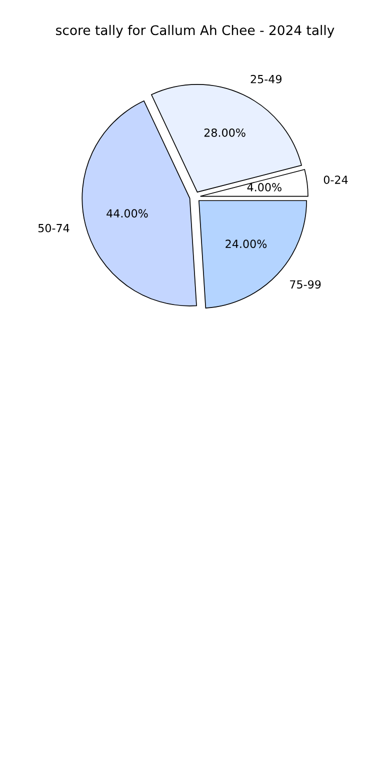 This screenshot has width=390, height=780. What do you see at coordinates (266, 79) in the screenshot?
I see `slice-label: 25-49` at bounding box center [266, 79].